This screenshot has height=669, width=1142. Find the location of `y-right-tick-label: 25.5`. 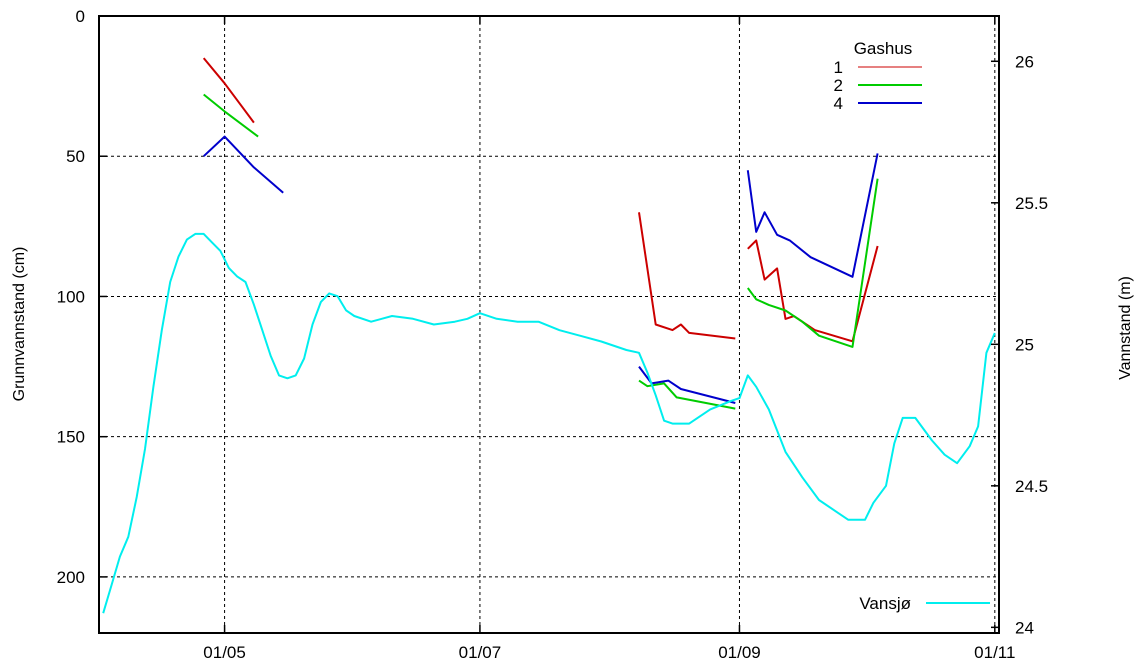

y-right-tick-label: 25.5 is located at coordinates (1031, 203).